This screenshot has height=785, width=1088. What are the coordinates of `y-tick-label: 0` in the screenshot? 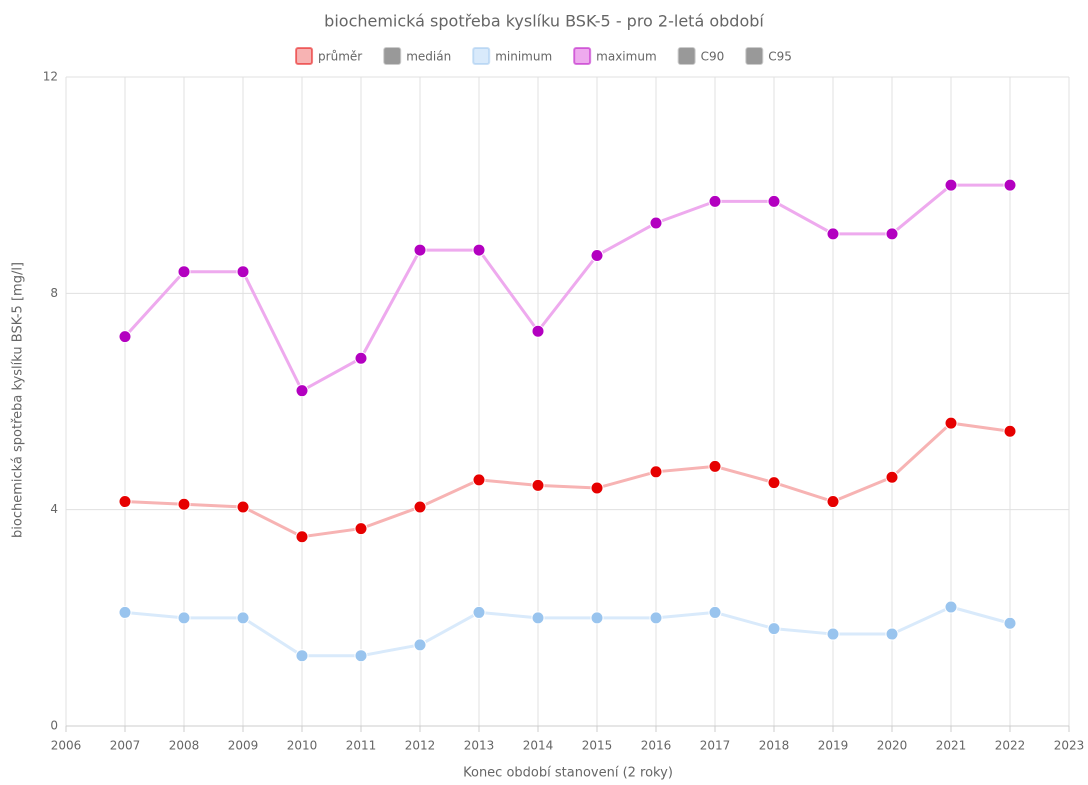 It's located at (54, 726).